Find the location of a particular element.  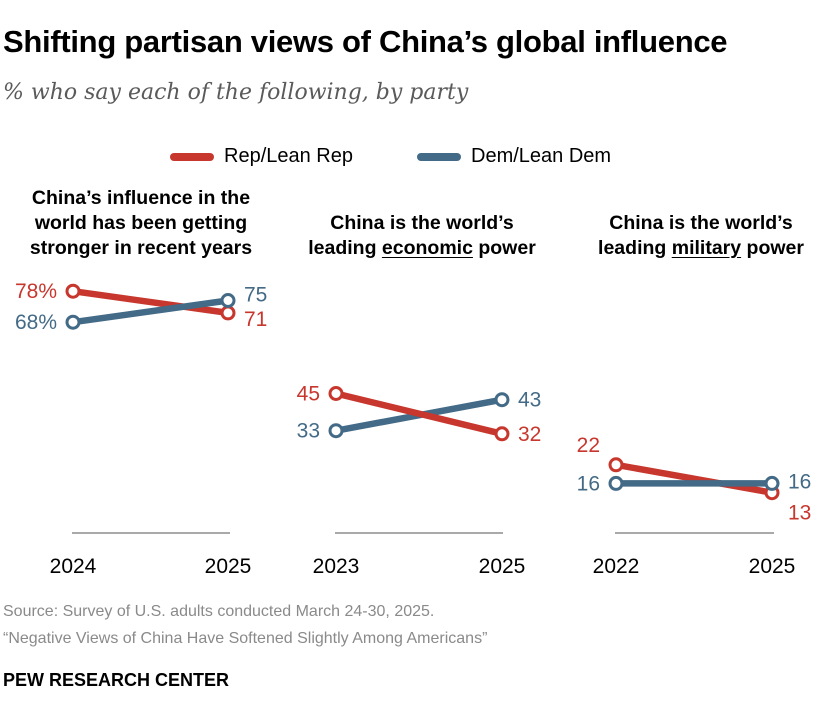

panel-2-series-line-rep is located at coordinates (419, 414).